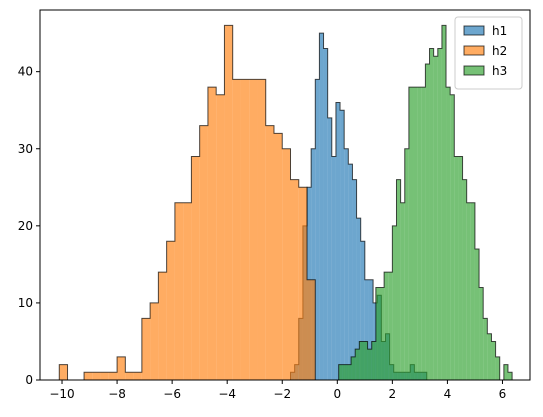 The width and height of the screenshot is (543, 417). Describe the element at coordinates (25, 226) in the screenshot. I see `y-tick-label: 20` at that location.